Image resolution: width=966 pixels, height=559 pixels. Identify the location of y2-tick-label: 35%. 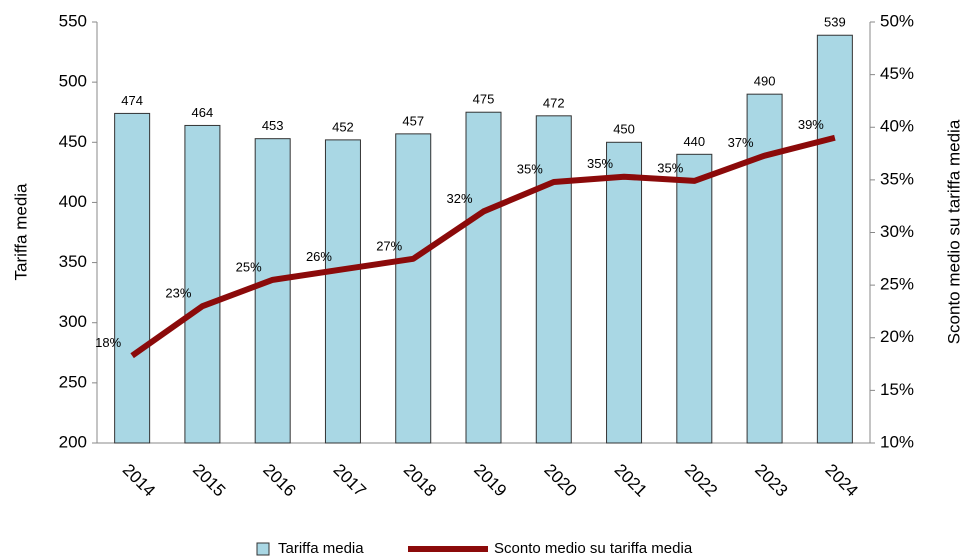
(897, 178).